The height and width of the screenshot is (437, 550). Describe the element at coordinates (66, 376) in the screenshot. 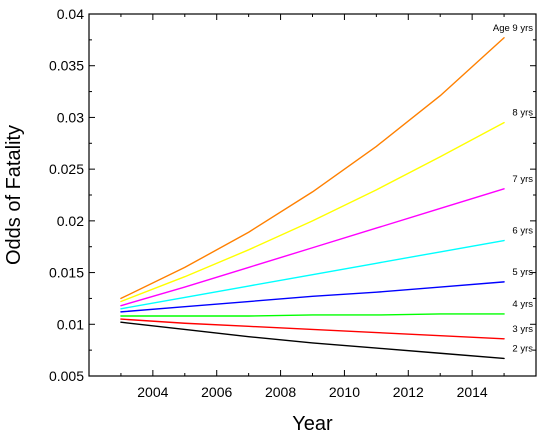

I see `y-tick-label: 0.005` at that location.